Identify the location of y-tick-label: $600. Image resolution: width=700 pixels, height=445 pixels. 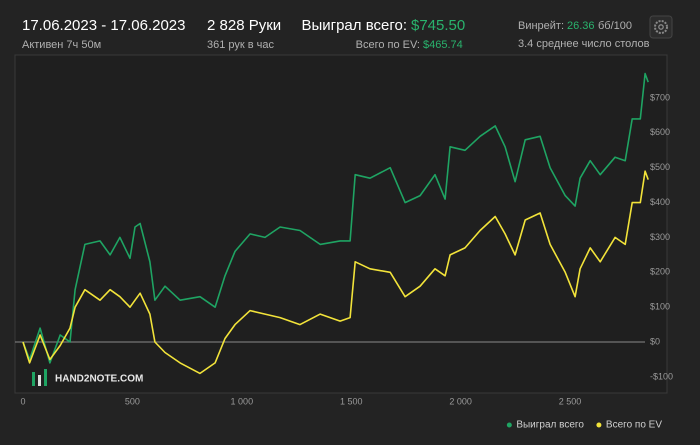
(660, 132).